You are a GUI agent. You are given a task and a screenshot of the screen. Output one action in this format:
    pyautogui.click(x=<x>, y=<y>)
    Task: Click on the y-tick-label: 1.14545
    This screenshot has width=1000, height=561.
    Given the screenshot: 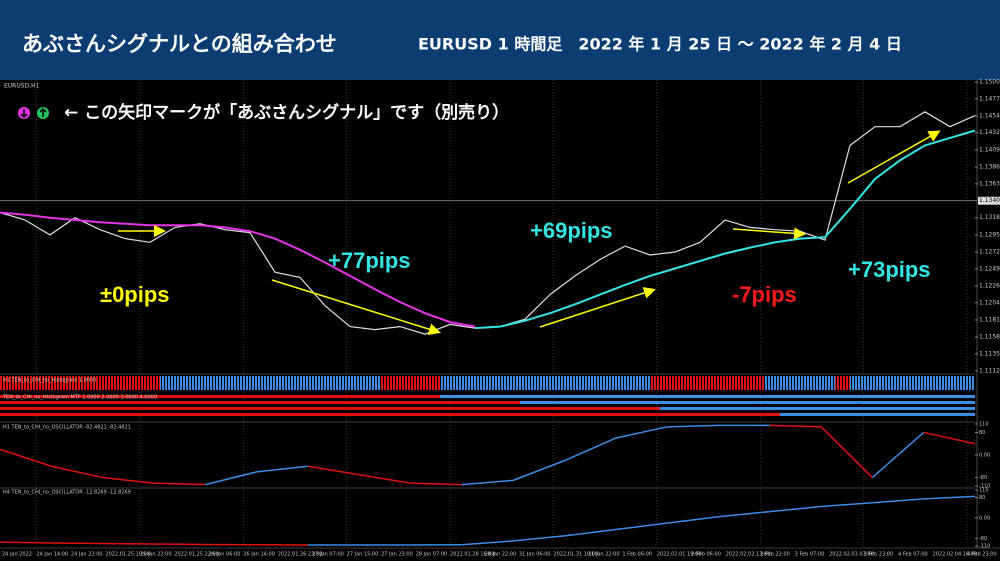 What is the action you would take?
    pyautogui.click(x=989, y=115)
    